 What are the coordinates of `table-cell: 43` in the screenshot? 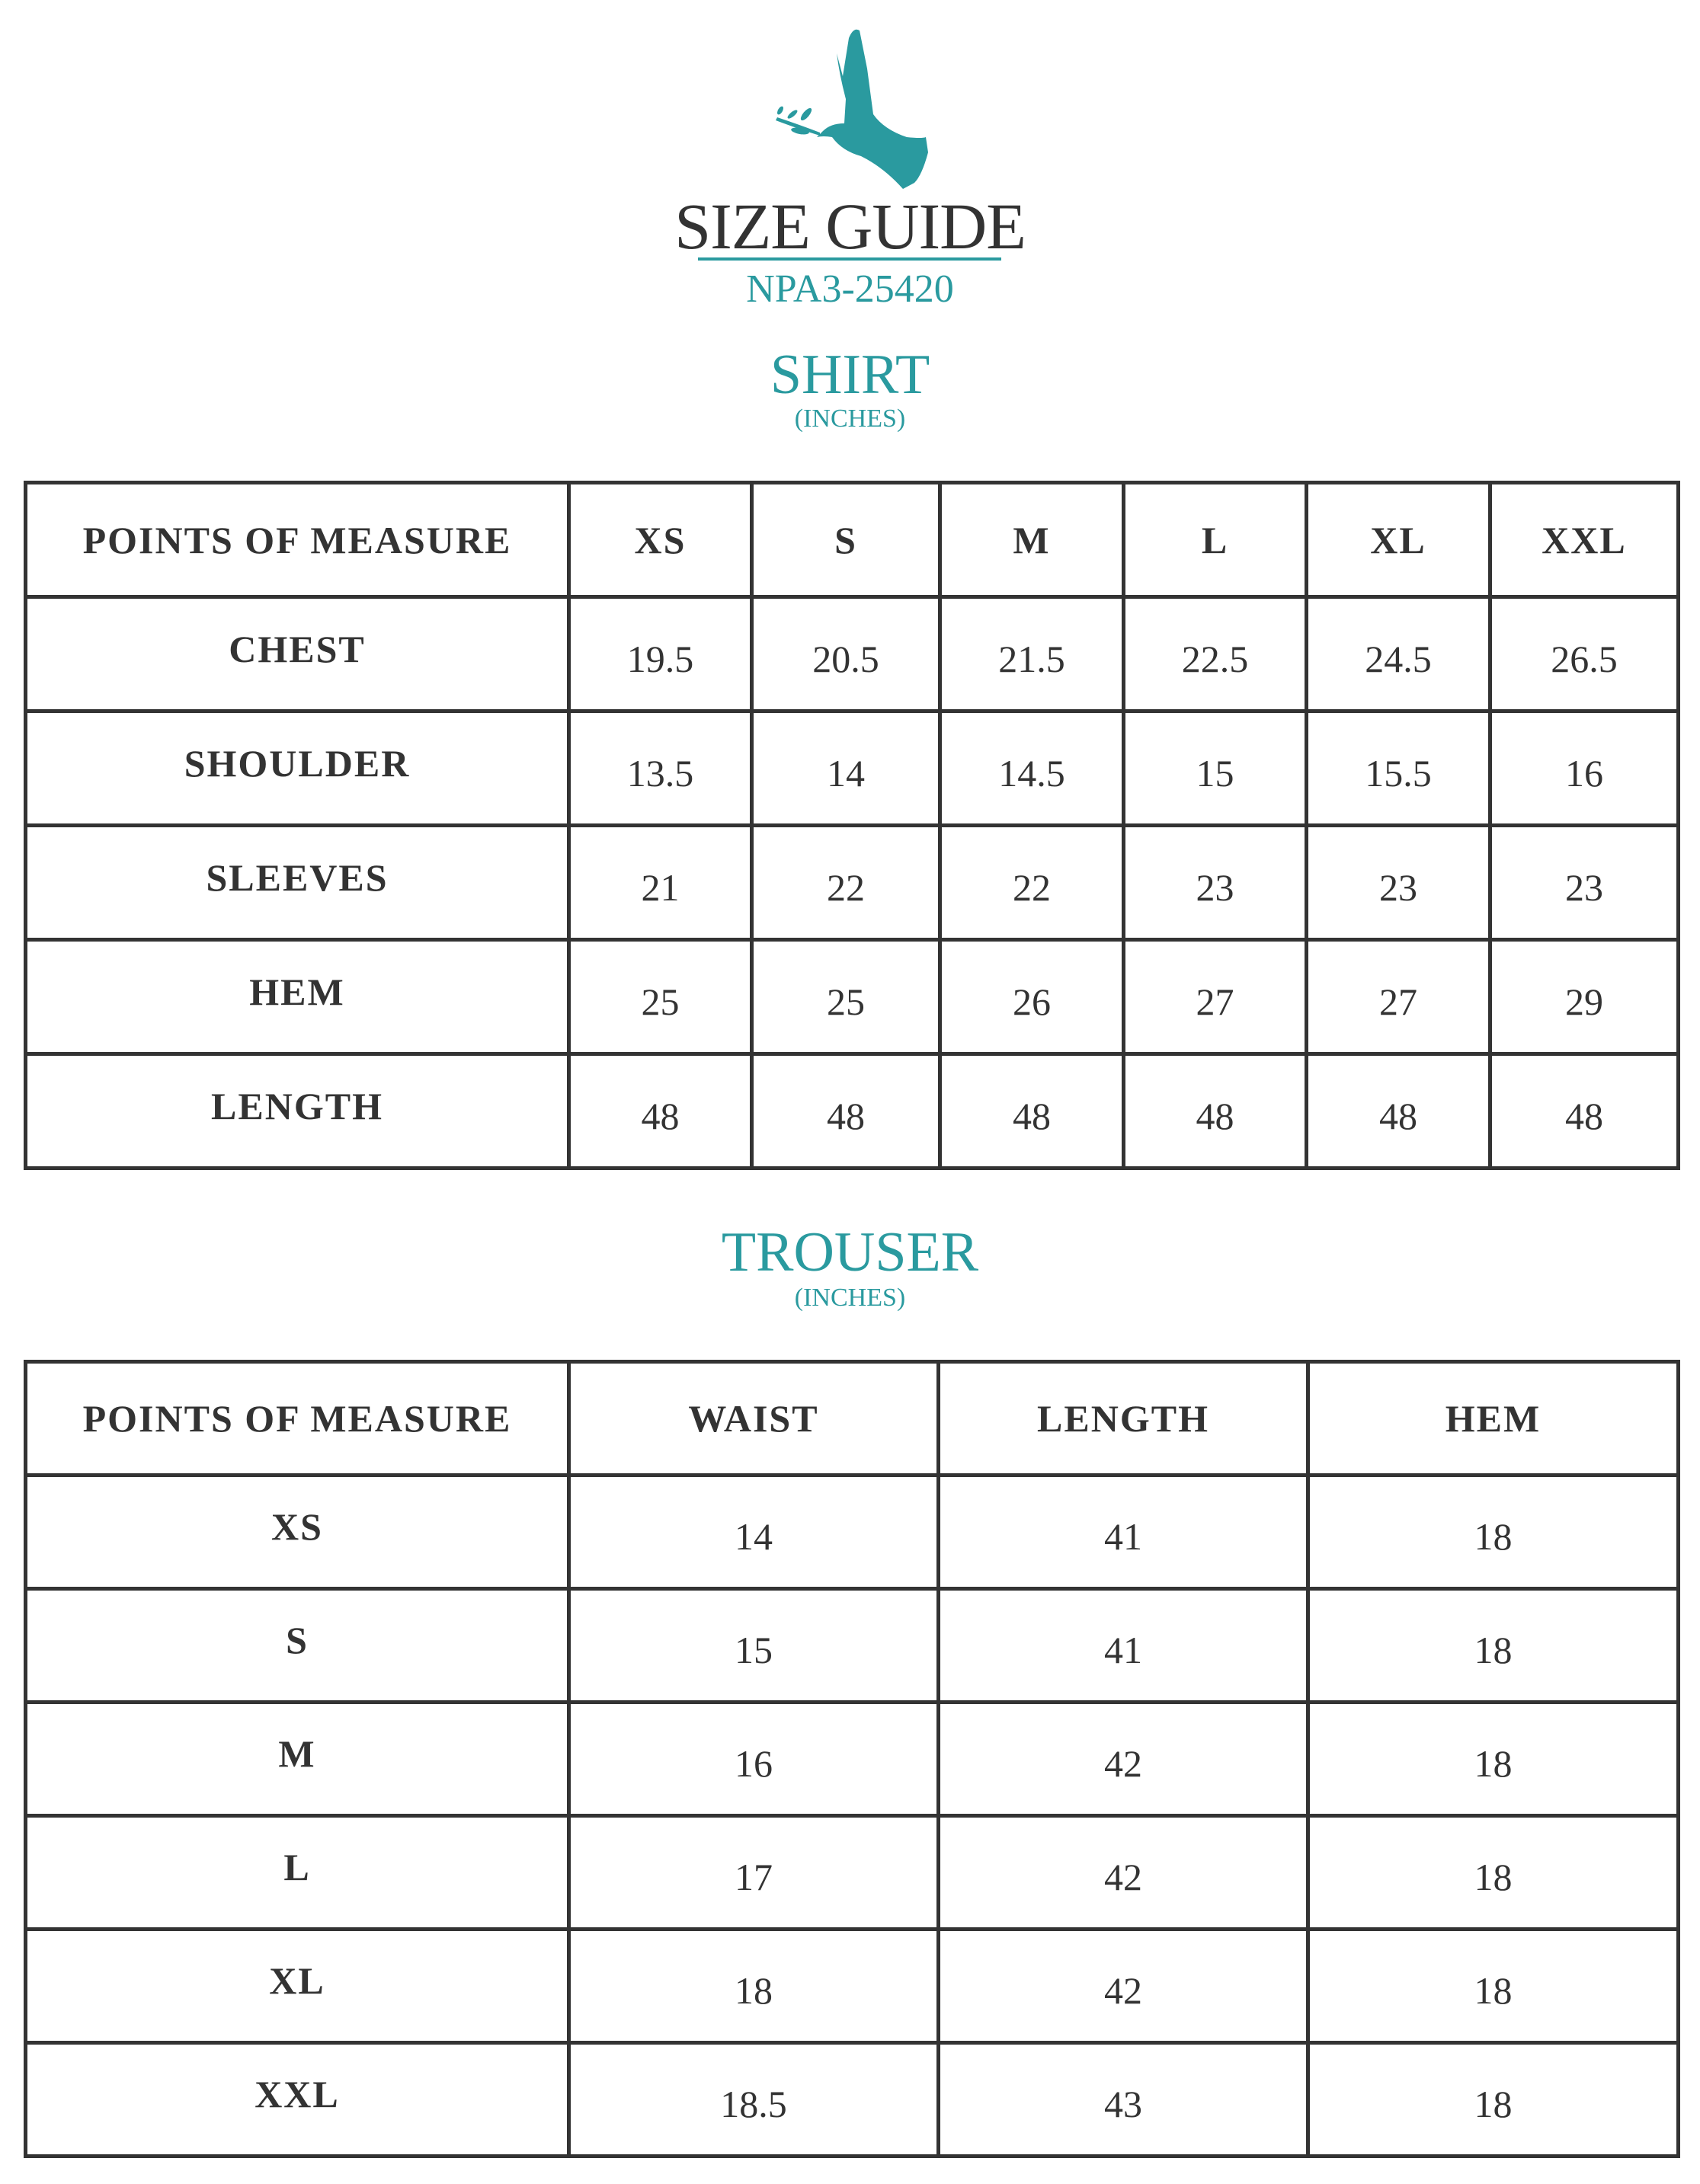 It's located at (1123, 2099).